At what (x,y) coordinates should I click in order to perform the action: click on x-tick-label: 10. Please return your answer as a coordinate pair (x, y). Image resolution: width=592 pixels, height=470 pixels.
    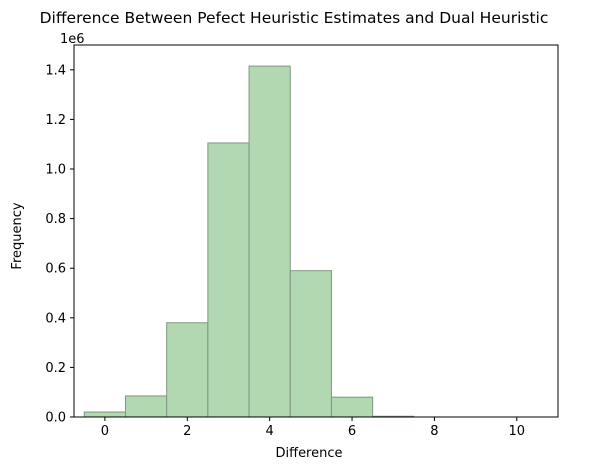
    Looking at the image, I should click on (517, 431).